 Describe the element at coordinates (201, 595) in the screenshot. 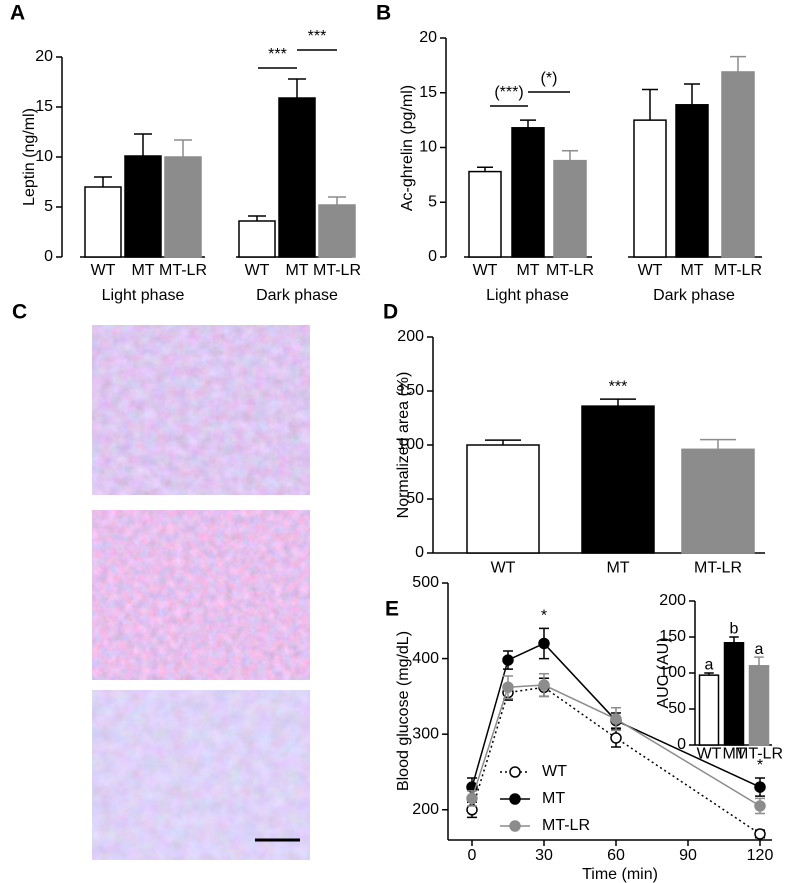

I see `micrograph-mt` at that location.